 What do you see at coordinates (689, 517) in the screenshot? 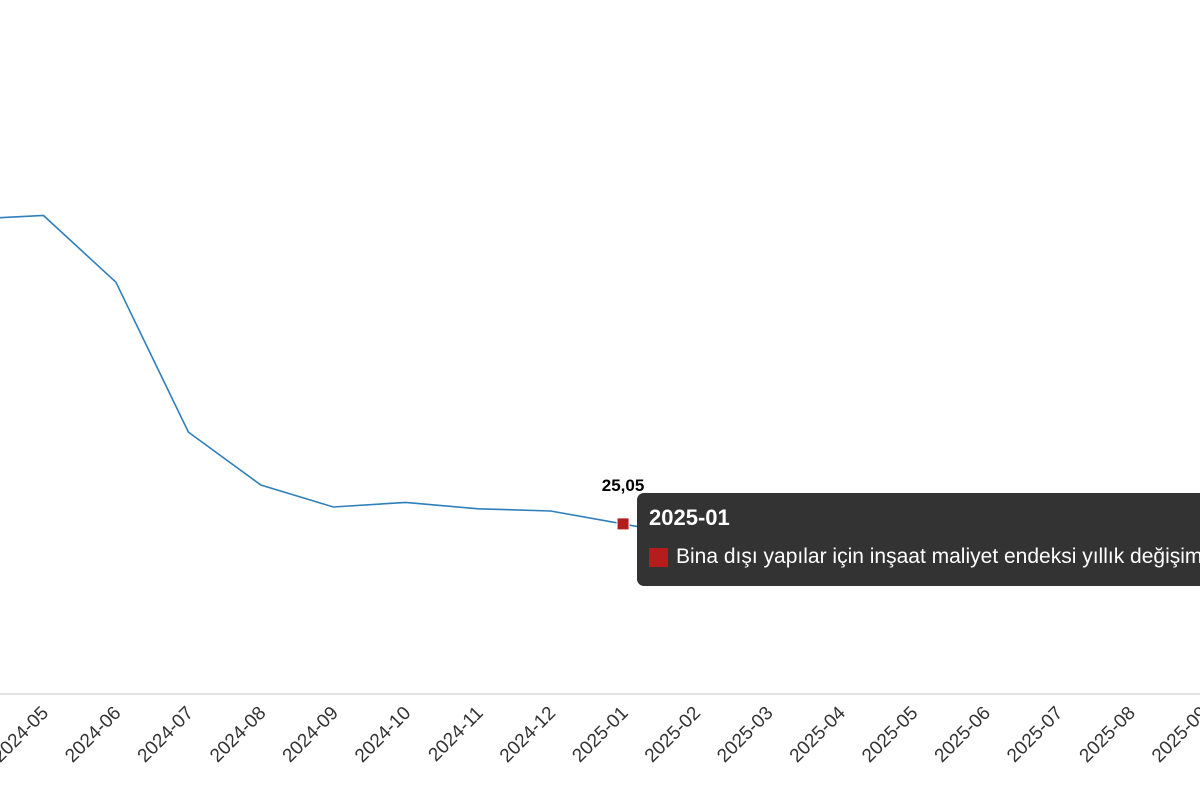
I see `tooltip-title: 2025-01` at bounding box center [689, 517].